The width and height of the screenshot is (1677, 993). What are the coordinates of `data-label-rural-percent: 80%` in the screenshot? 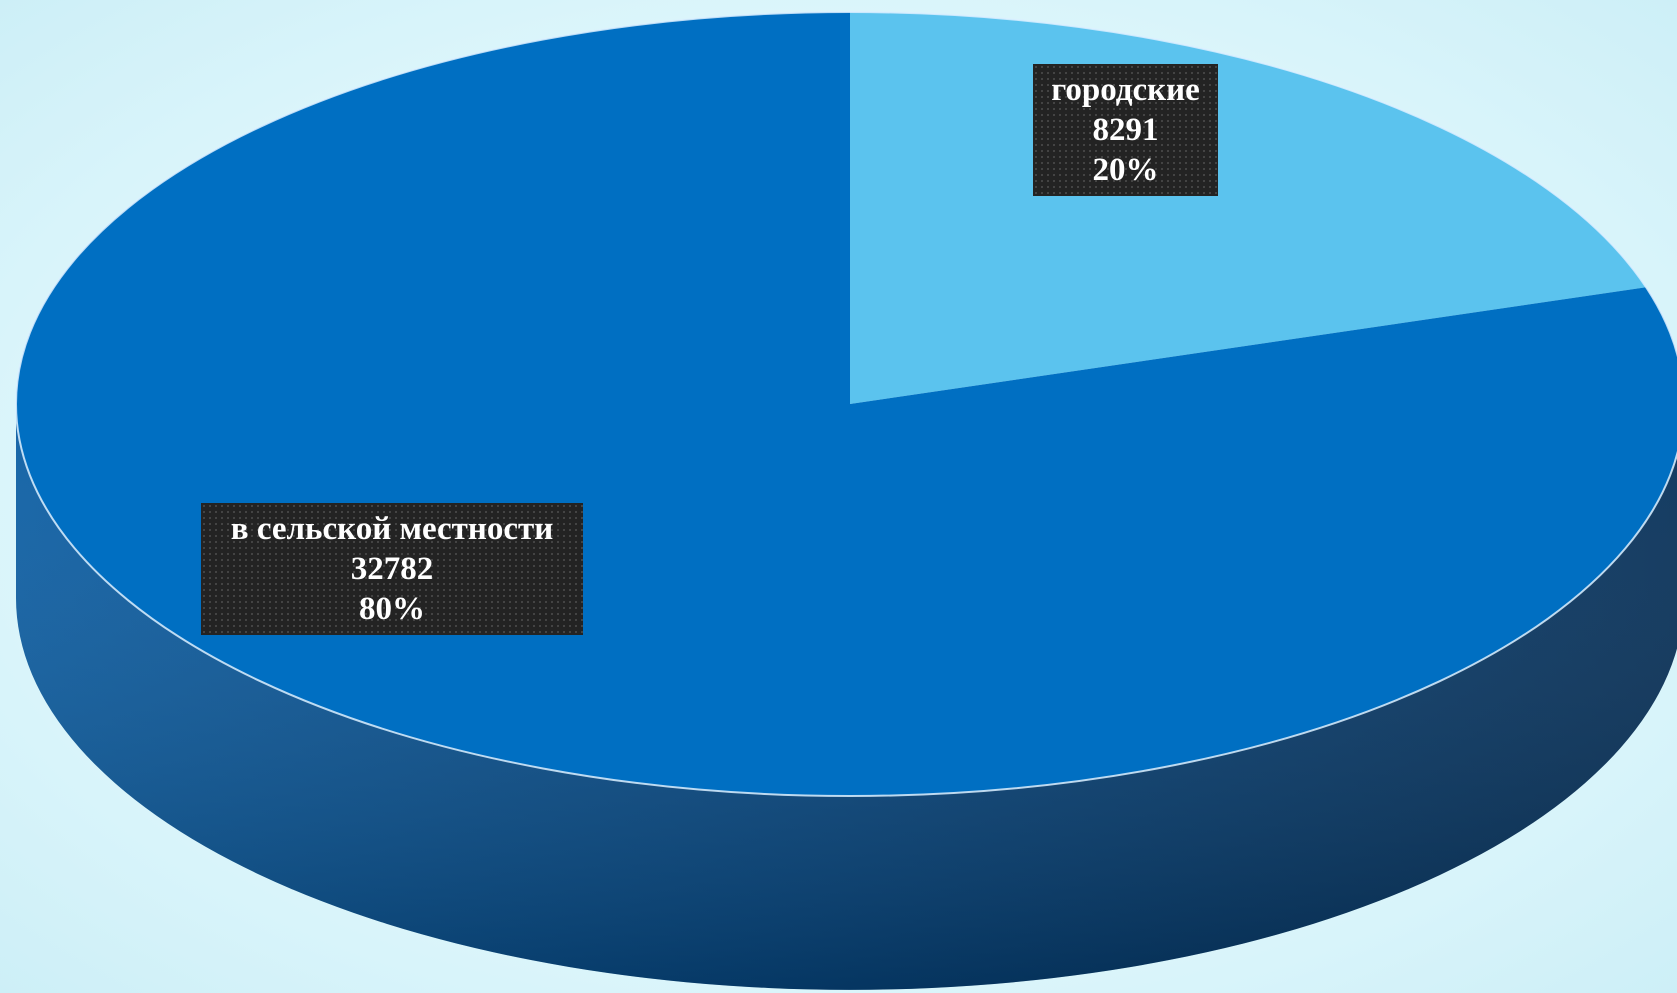 It's located at (392, 609).